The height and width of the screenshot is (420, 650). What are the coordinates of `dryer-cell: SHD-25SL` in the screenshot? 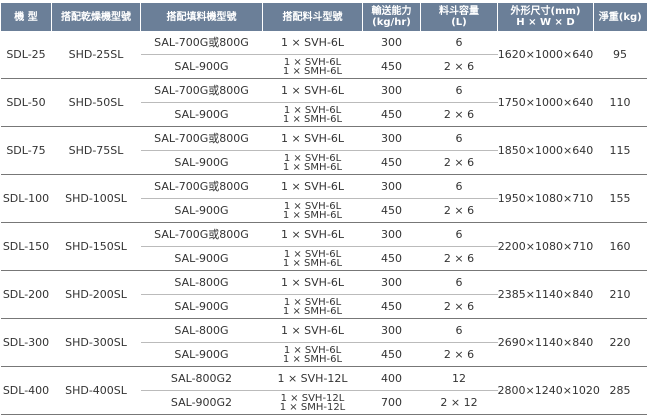 It's located at (96, 55).